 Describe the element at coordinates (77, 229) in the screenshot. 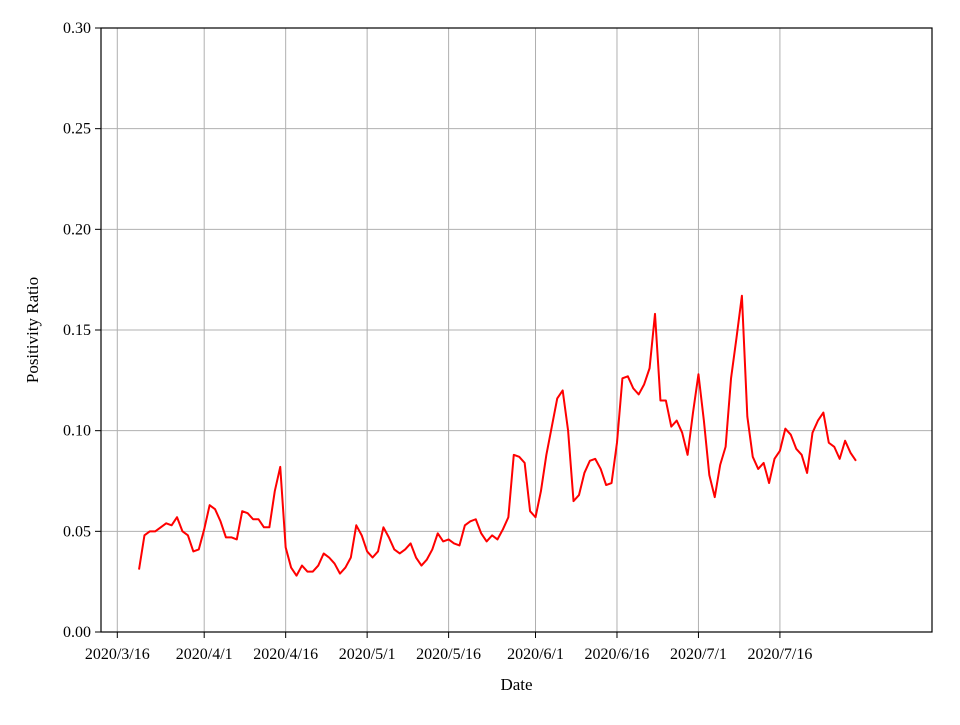

I see `y-tick-label: 0.20` at that location.